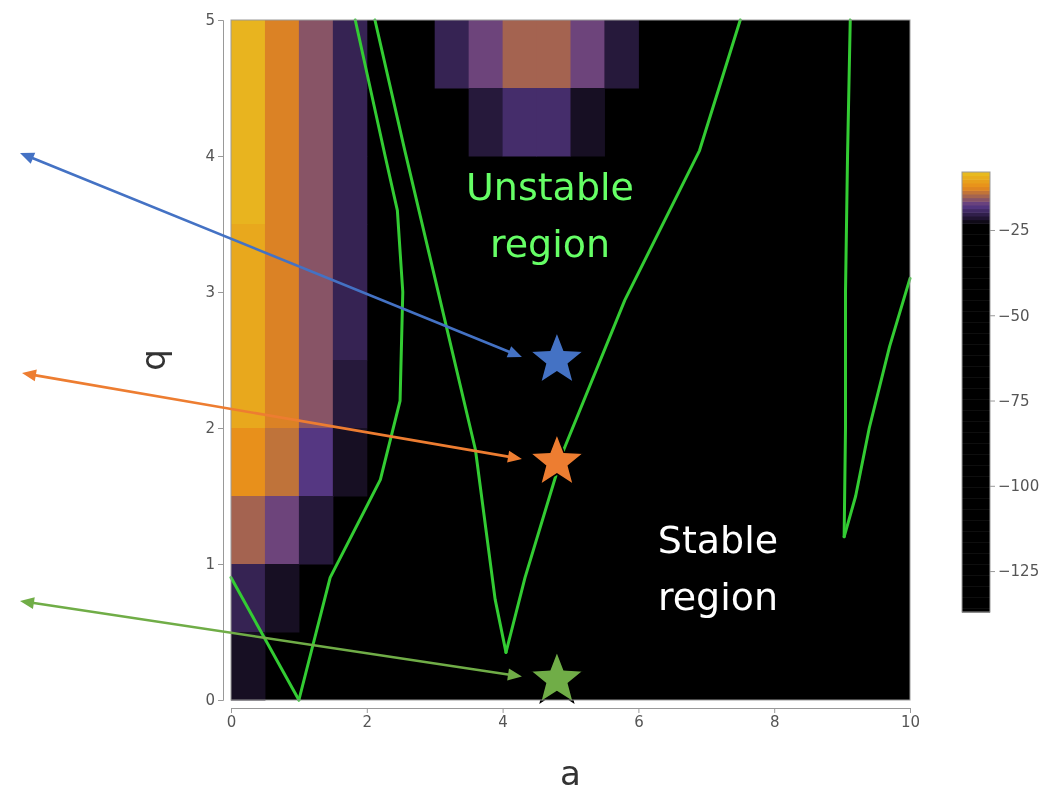 The width and height of the screenshot is (1061, 801). What do you see at coordinates (210, 564) in the screenshot?
I see `y-tick-label: 1` at bounding box center [210, 564].